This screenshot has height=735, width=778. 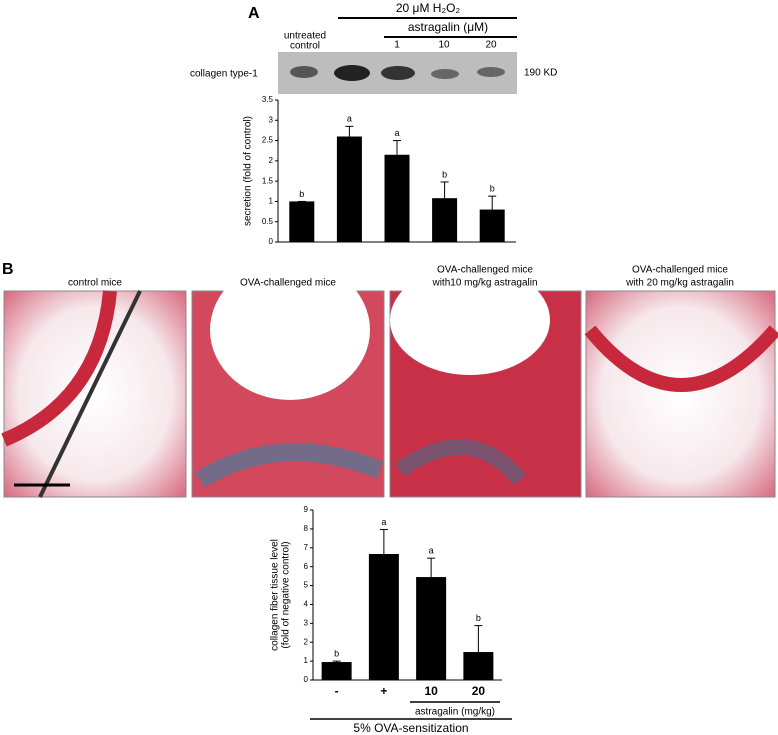 What do you see at coordinates (410, 728) in the screenshot?
I see `group-label: 5% OVA-sensitization` at bounding box center [410, 728].